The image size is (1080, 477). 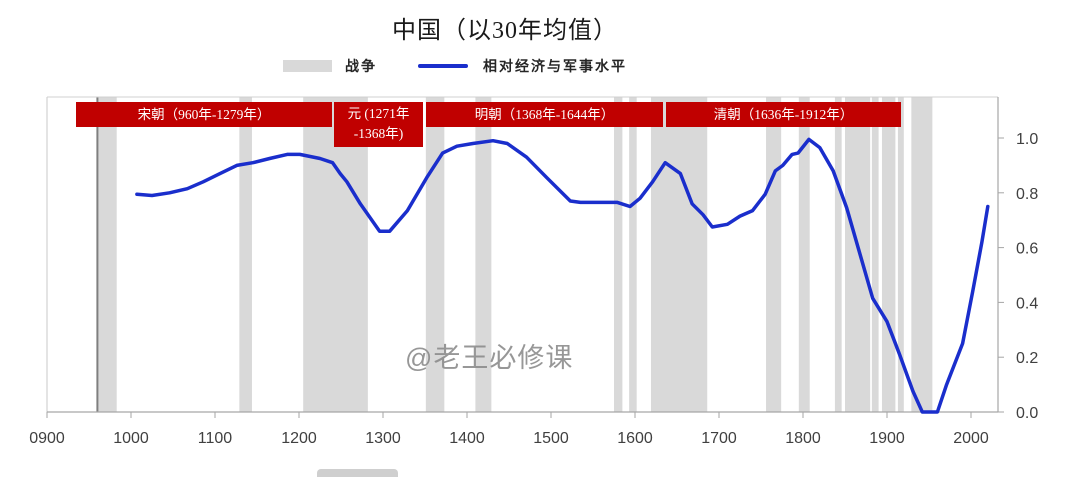 What do you see at coordinates (803, 438) in the screenshot?
I see `x-tick-label: 1800` at bounding box center [803, 438].